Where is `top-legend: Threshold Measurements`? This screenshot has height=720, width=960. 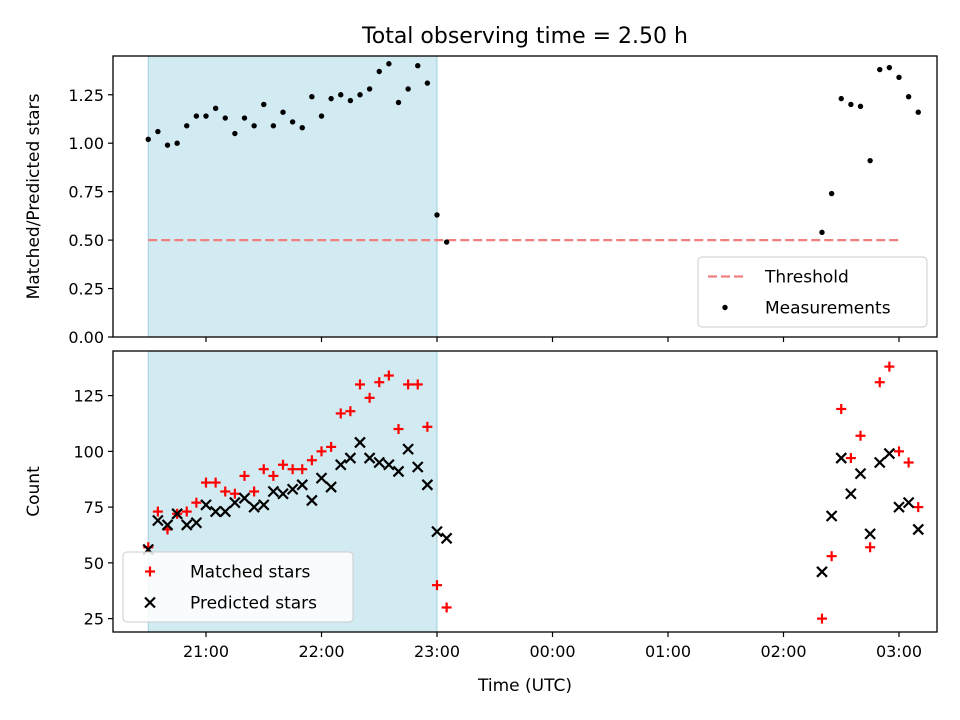 top-legend: Threshold Measurements is located at coordinates (812, 292).